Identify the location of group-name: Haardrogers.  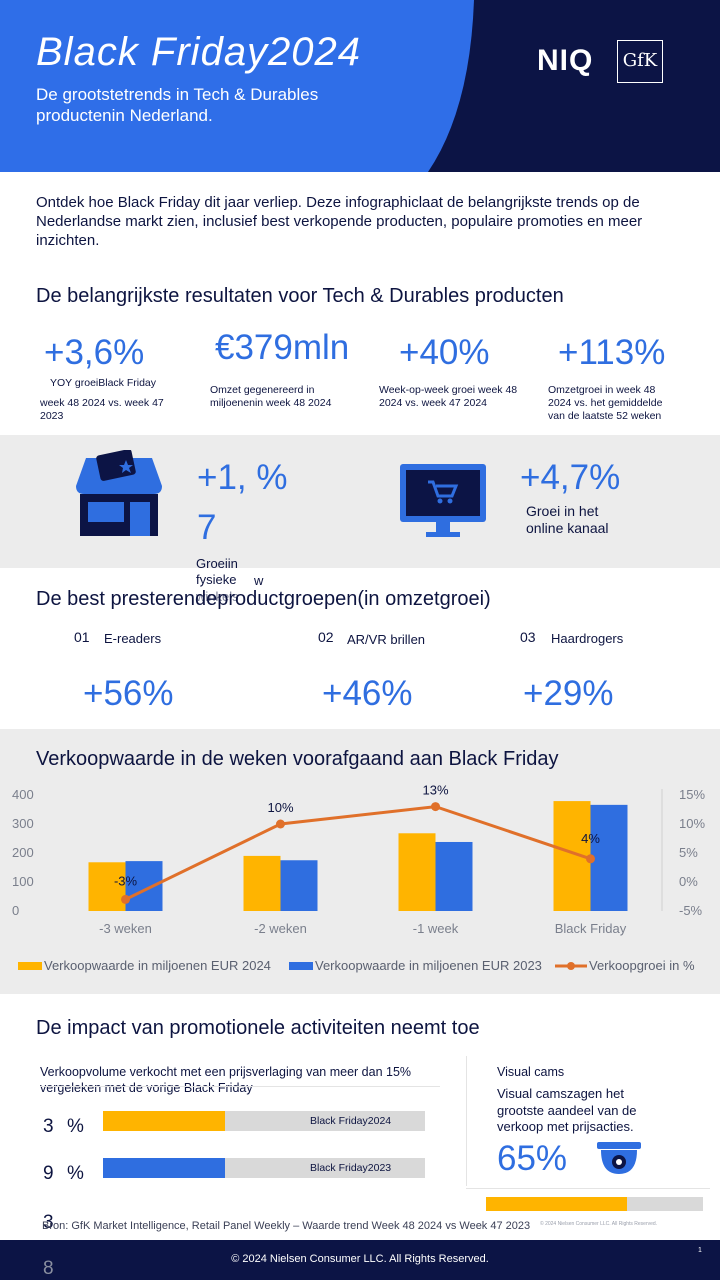
(587, 638).